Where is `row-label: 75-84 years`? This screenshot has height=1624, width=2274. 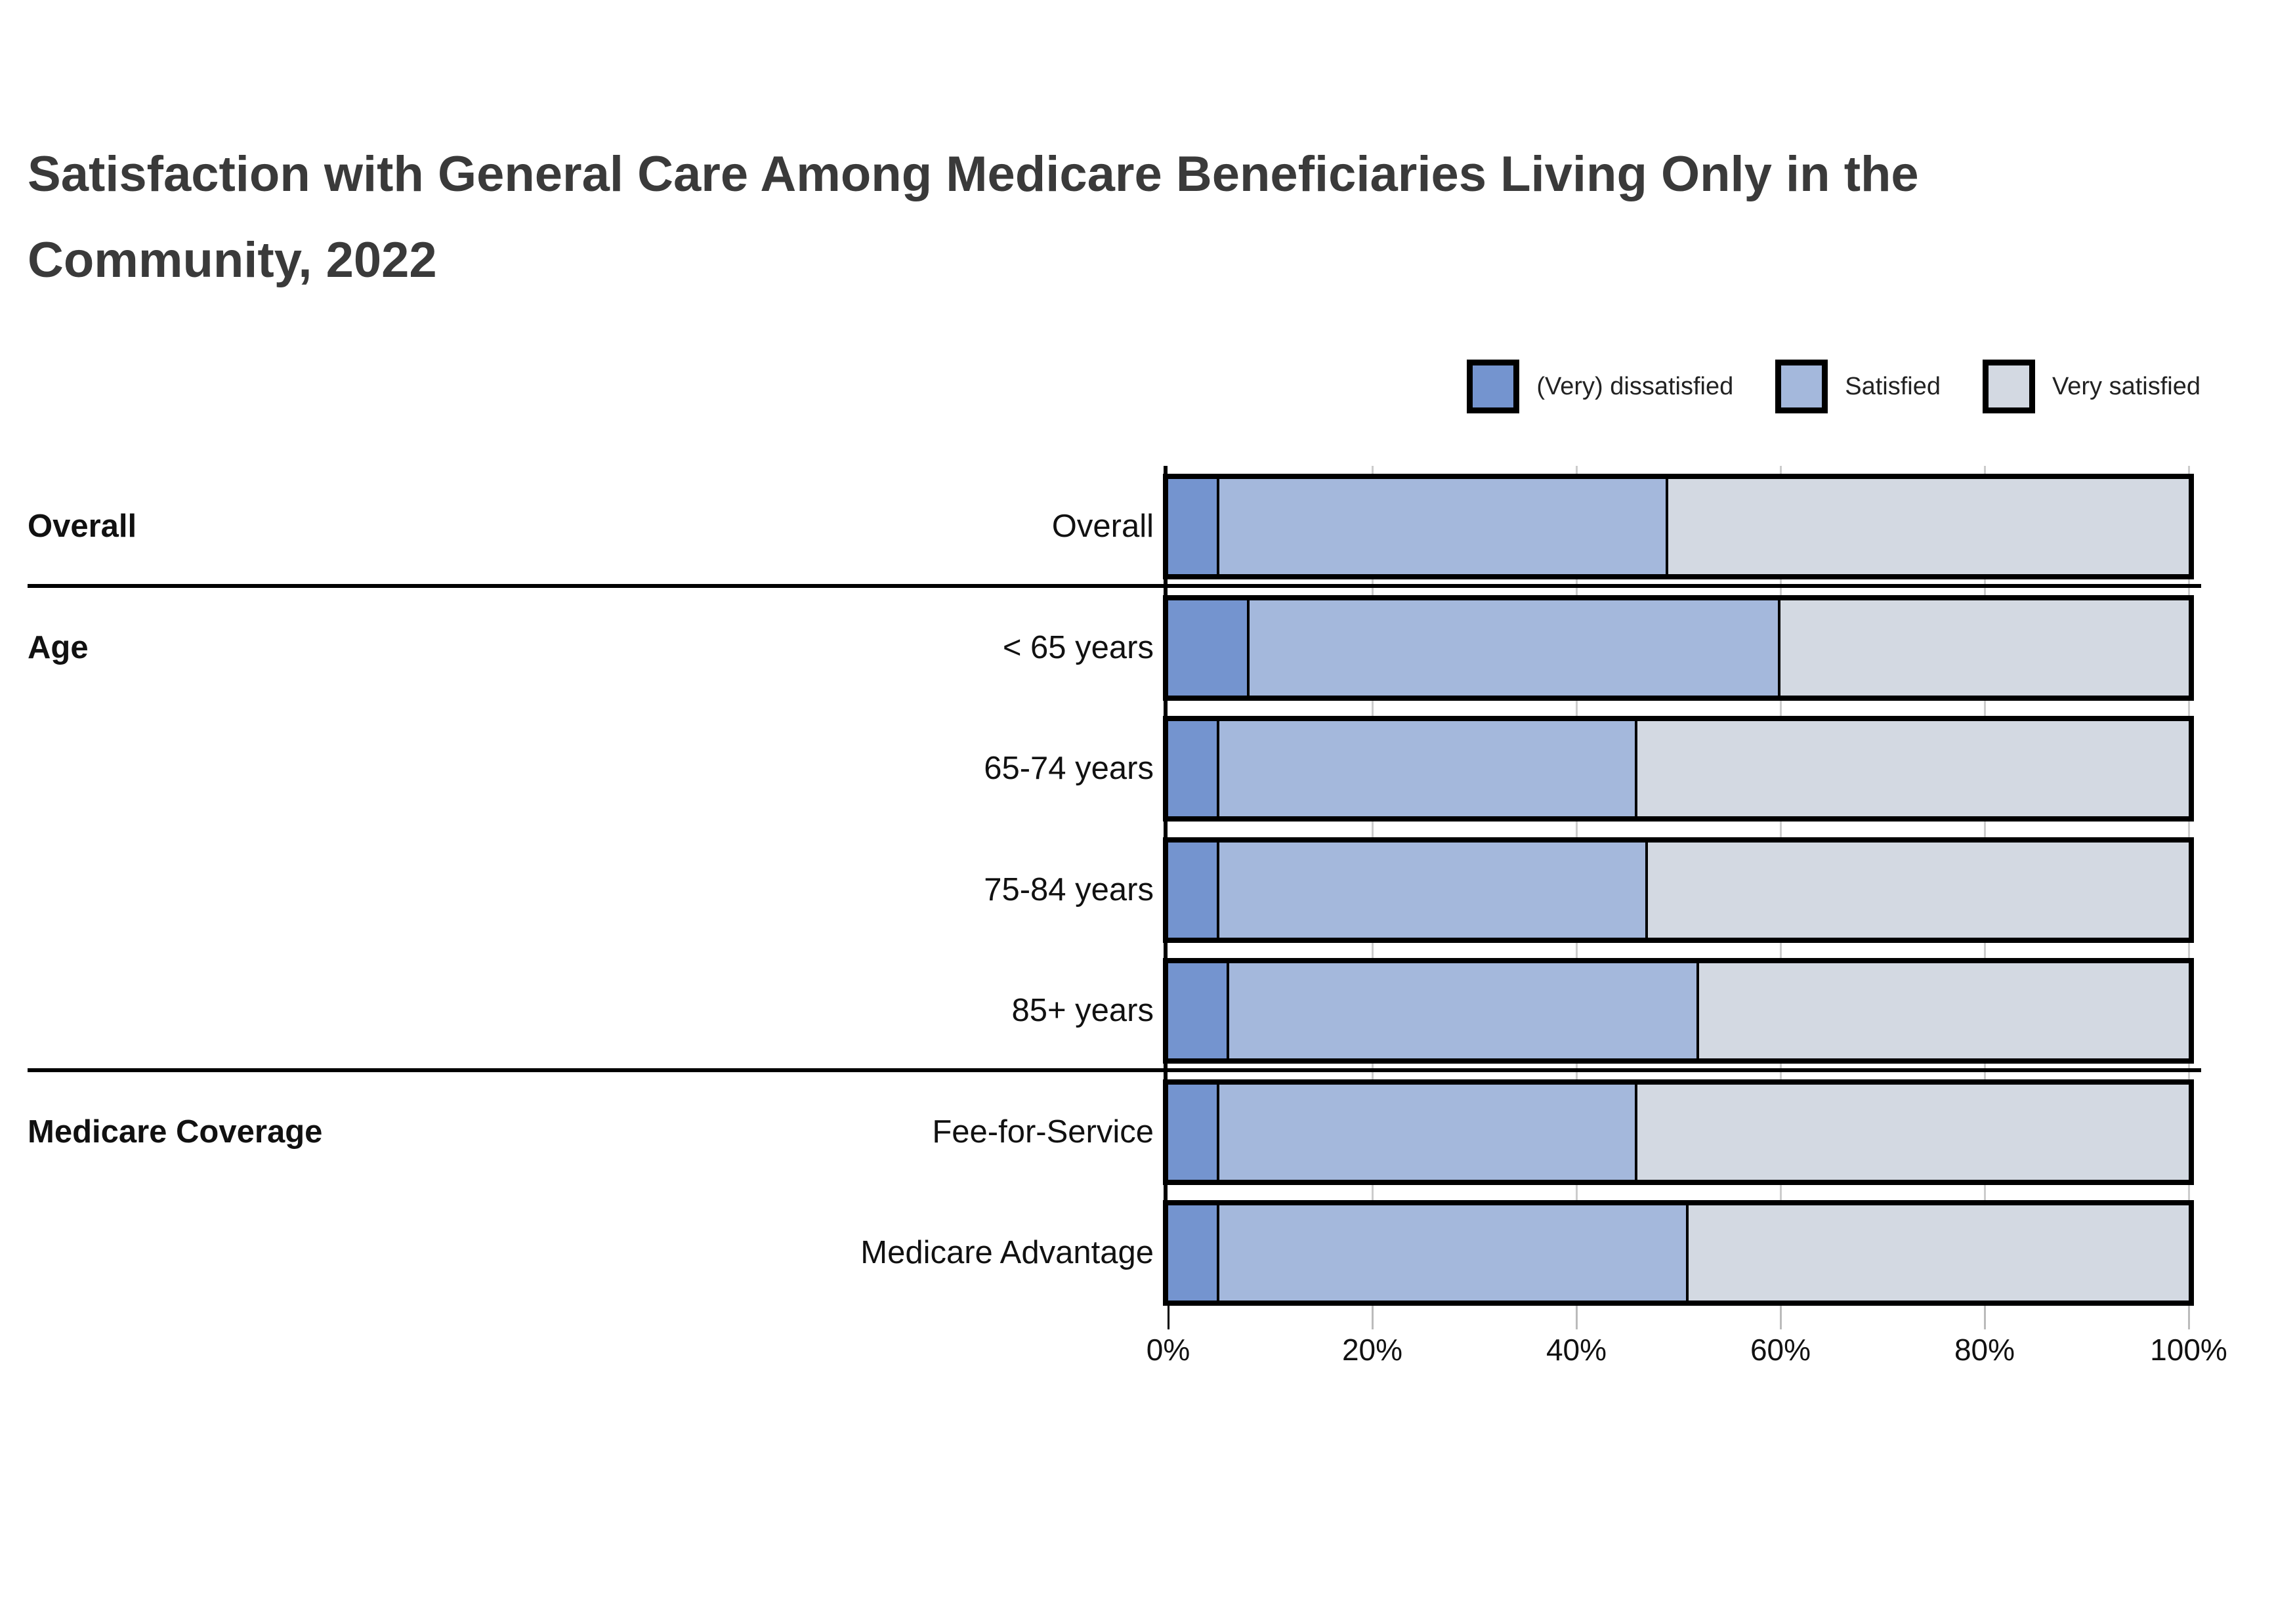
row-label: 75-84 years is located at coordinates (1069, 889).